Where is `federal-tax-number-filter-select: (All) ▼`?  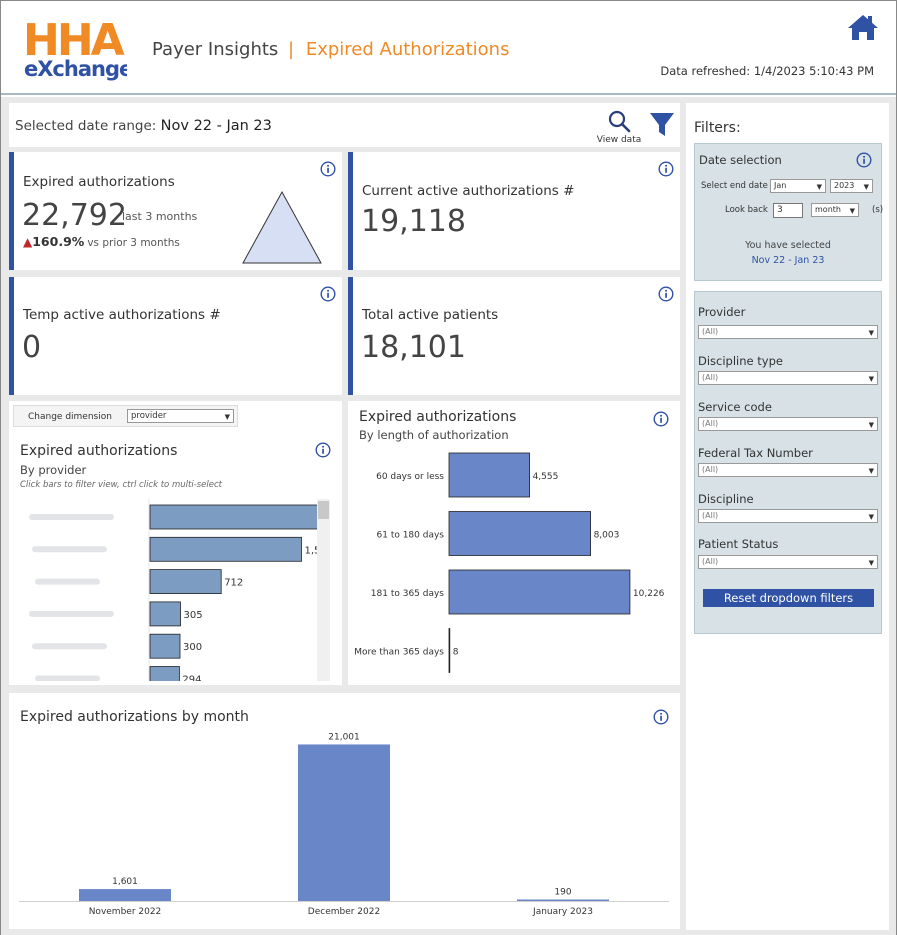 federal-tax-number-filter-select: (All) ▼ is located at coordinates (788, 470).